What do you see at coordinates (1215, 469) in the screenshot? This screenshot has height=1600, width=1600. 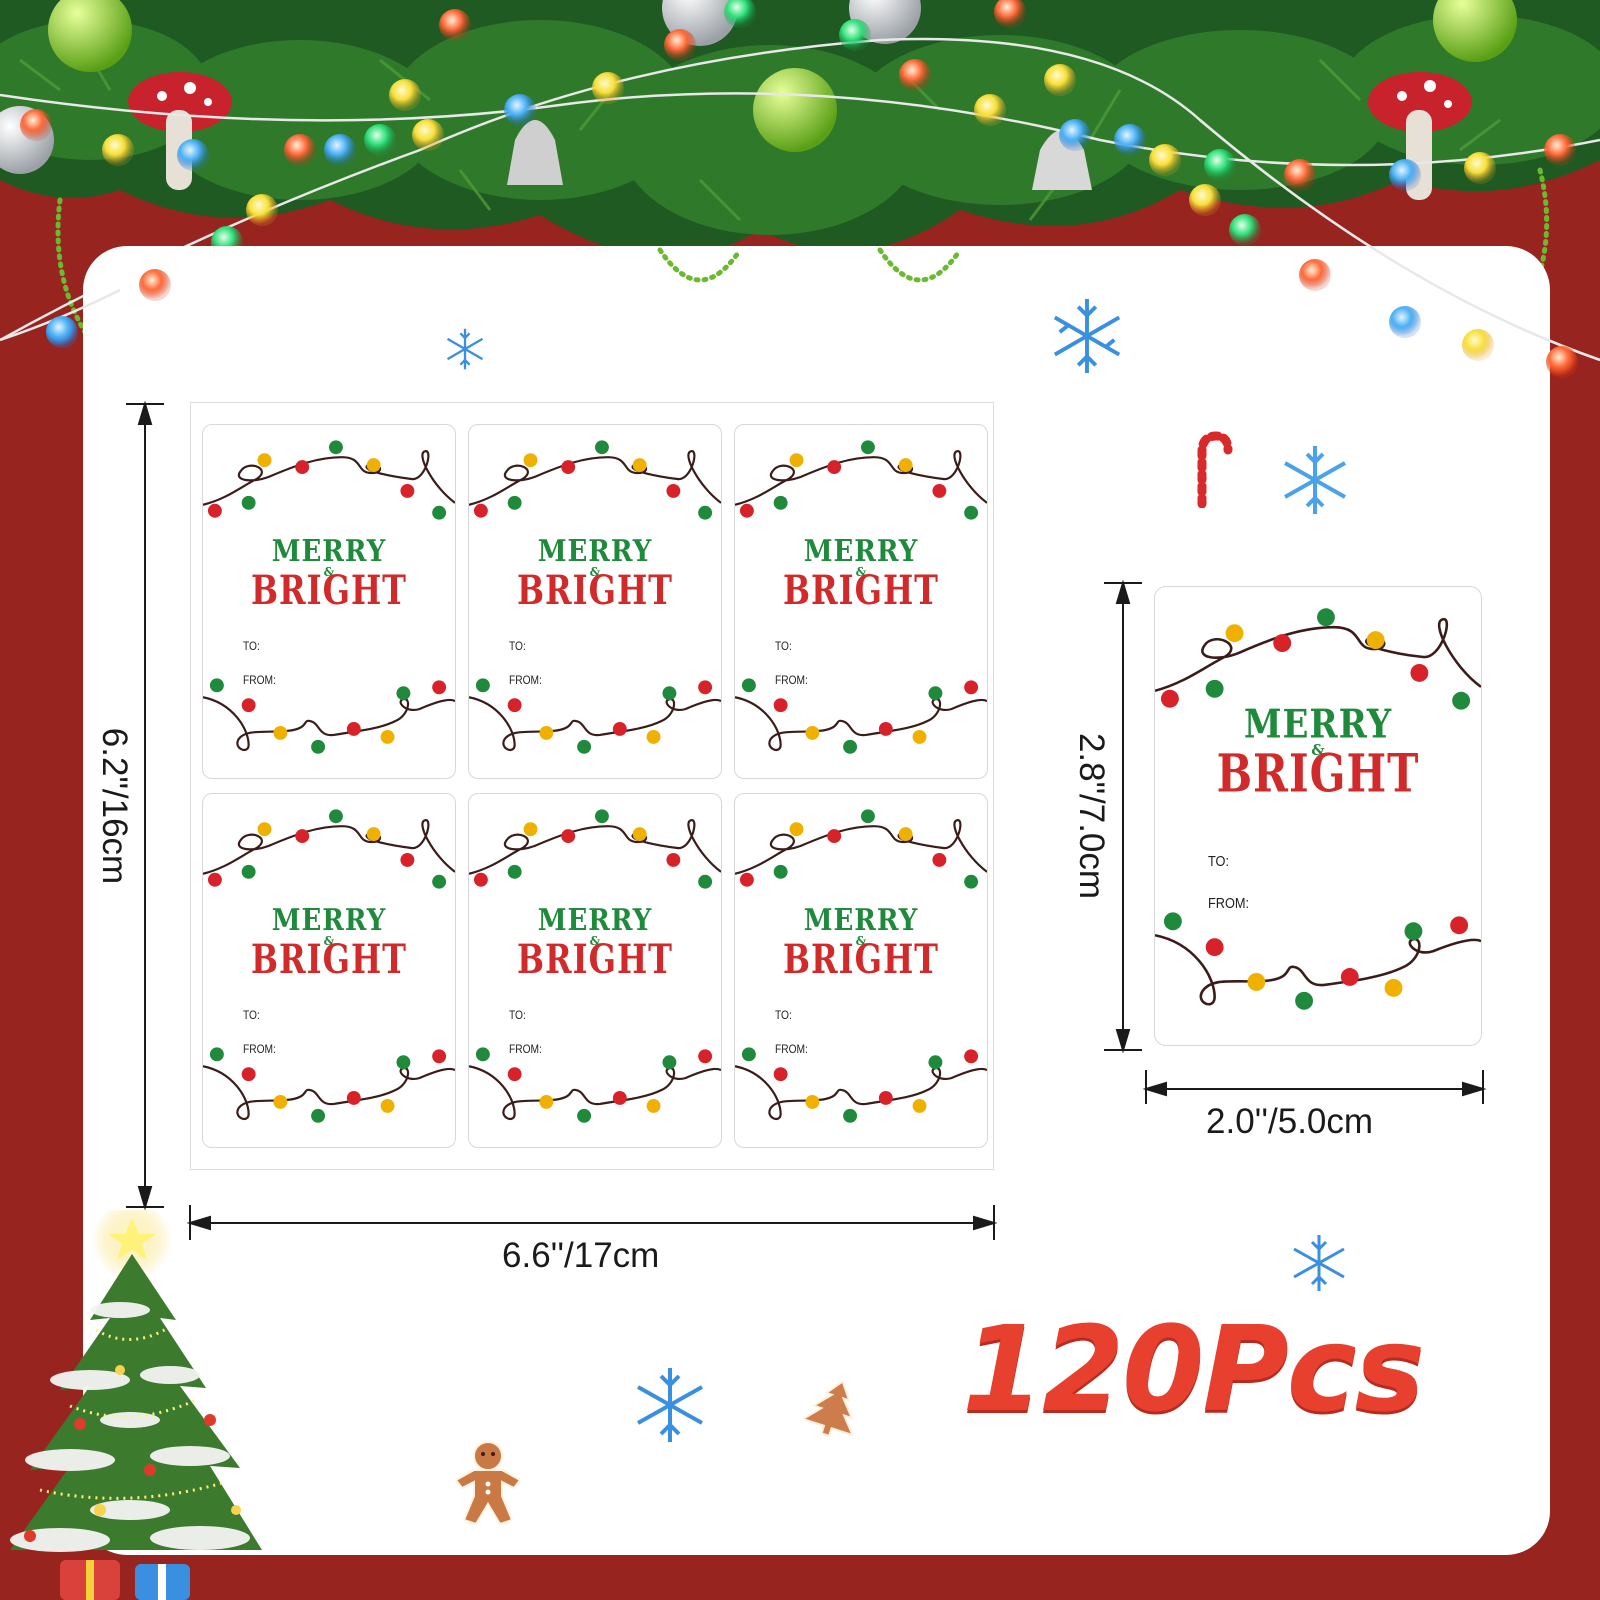 I see `candy-cane-icon` at bounding box center [1215, 469].